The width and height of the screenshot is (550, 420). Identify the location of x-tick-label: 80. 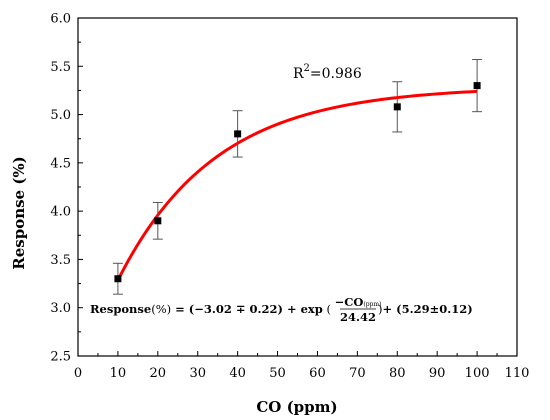
(397, 373).